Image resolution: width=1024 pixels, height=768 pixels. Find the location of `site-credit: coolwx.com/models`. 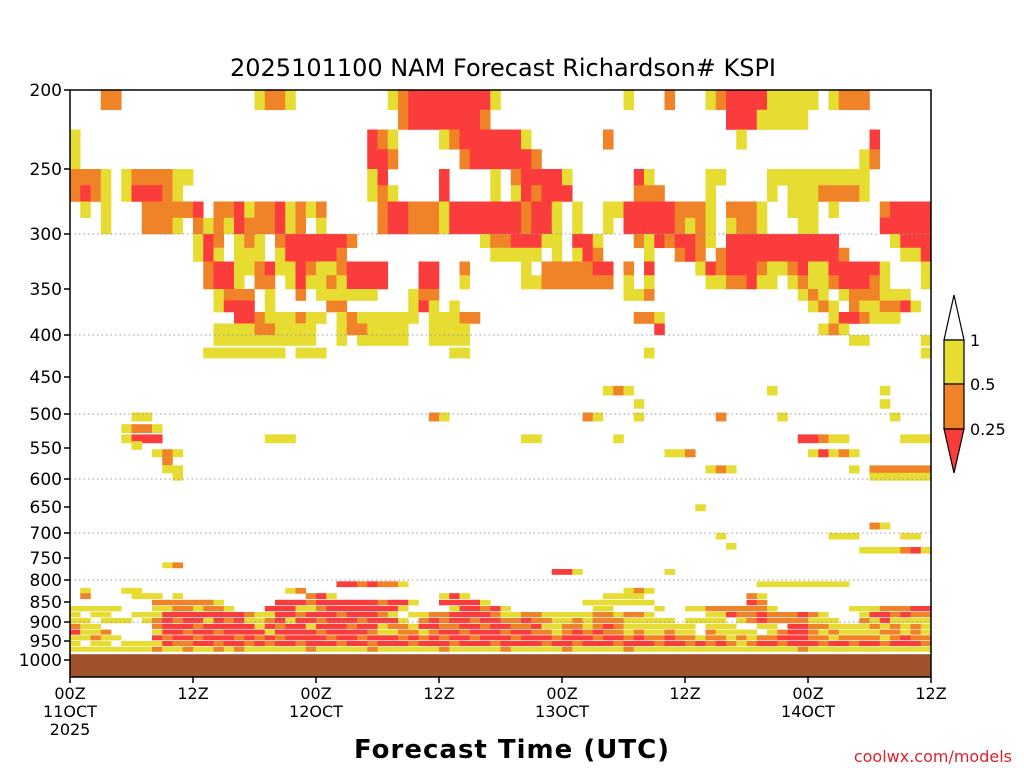

site-credit: coolwx.com/models is located at coordinates (933, 756).